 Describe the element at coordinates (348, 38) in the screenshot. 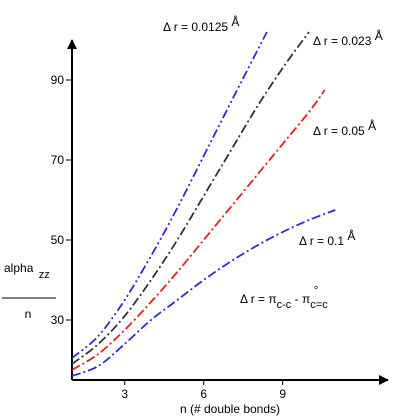

I see `label-dr-0.023: Δ r = 0.023 Å` at that location.